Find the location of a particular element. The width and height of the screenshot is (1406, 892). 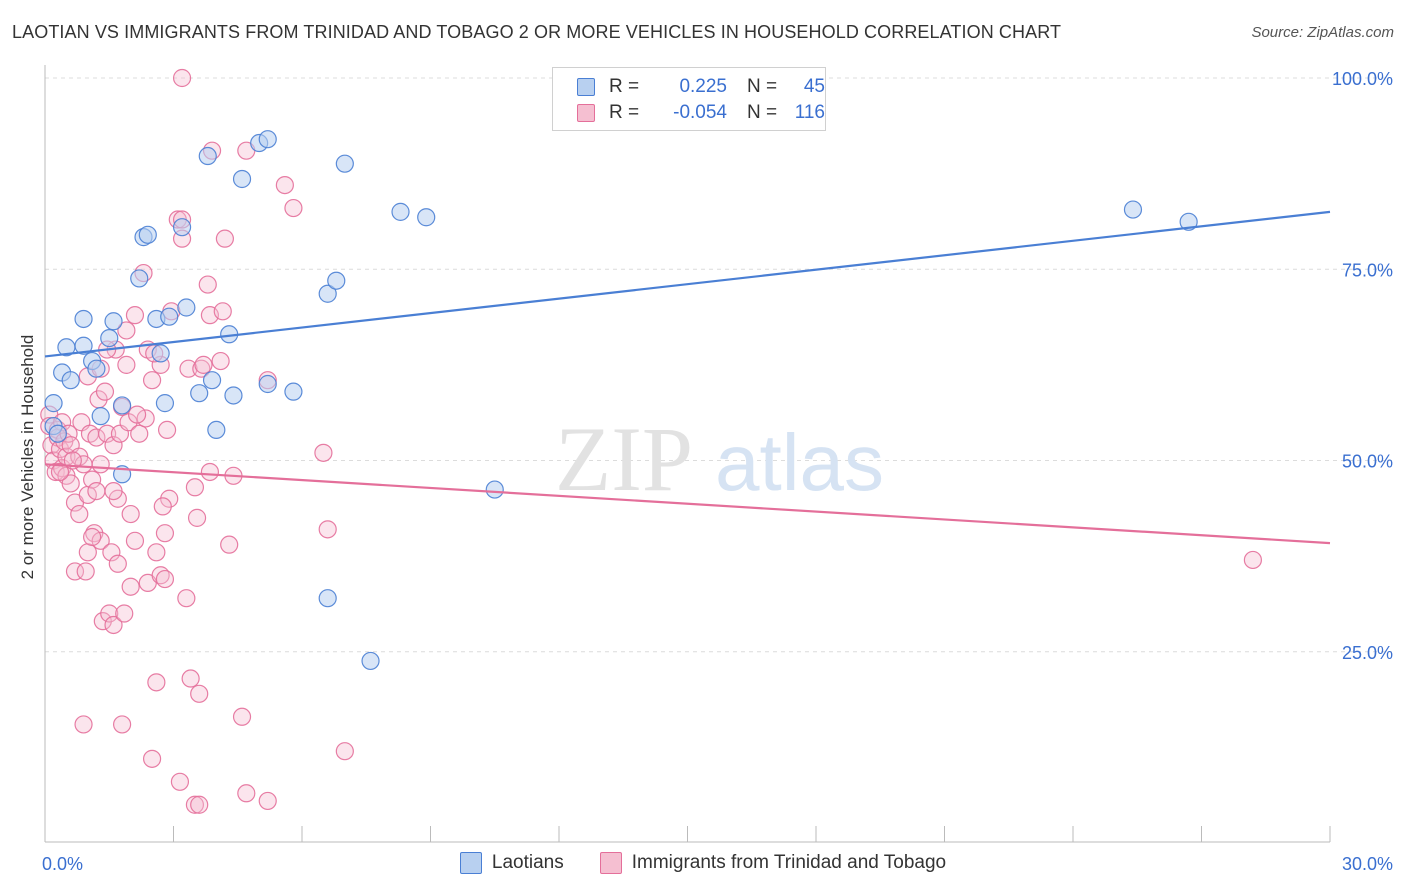

r-value: -0.054 is located at coordinates (700, 112).